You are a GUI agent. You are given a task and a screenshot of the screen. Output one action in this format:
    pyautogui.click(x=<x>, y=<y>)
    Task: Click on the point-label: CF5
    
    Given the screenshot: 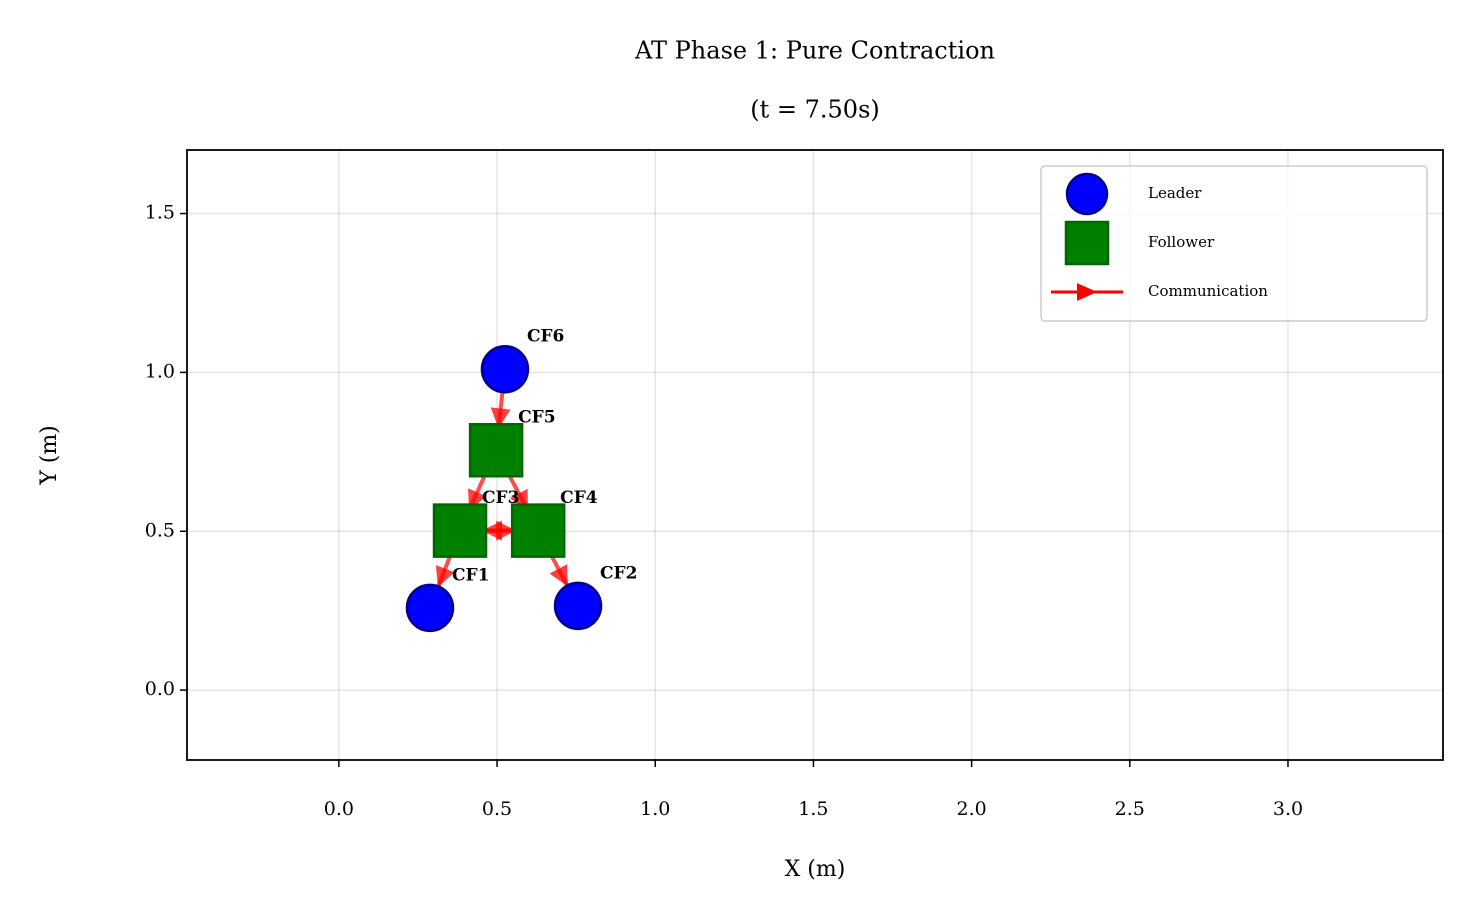 What is the action you would take?
    pyautogui.click(x=536, y=418)
    